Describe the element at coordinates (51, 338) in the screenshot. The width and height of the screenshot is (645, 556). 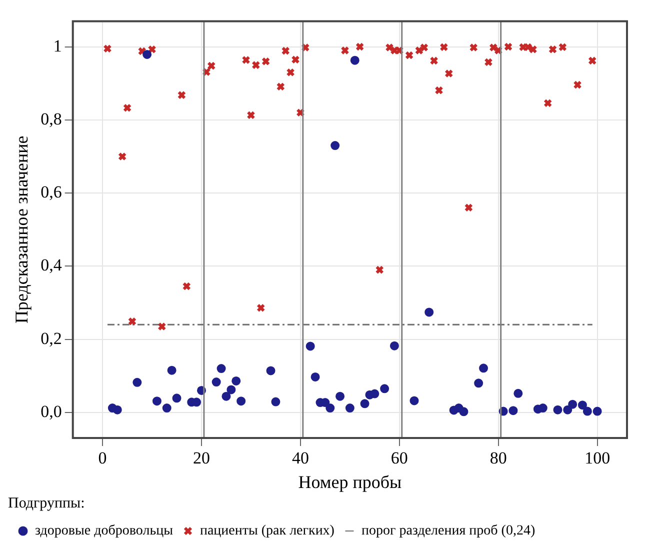
I see `y-tick-label: 0,2` at that location.